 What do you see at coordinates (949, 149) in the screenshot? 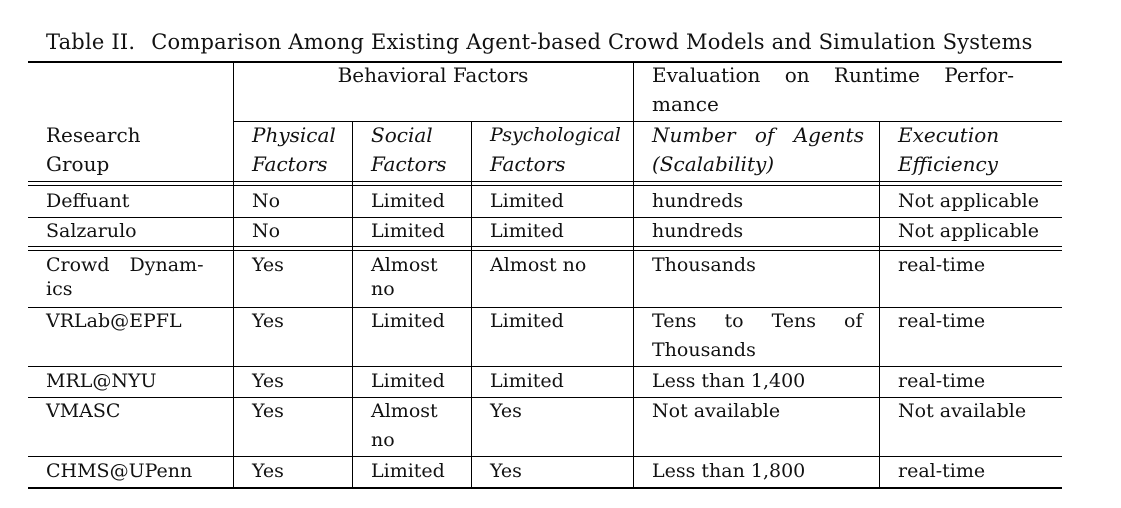
I see `column-header-execution-efficiency: Execution Efficiency` at bounding box center [949, 149].